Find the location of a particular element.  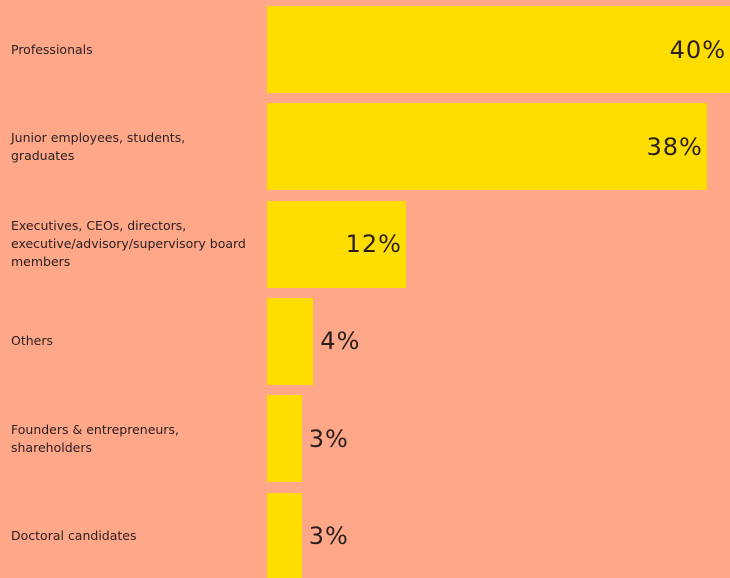

value-label: 40% is located at coordinates (697, 49).